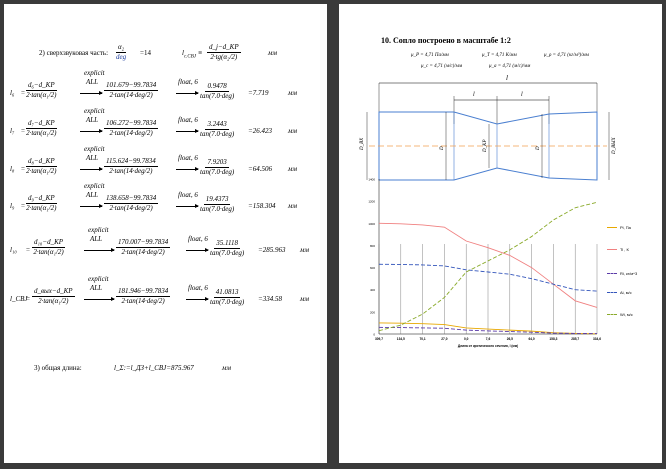 This screenshot has width=666, height=469. What do you see at coordinates (362, 144) in the screenshot?
I see `d-in-label: D_BX` at bounding box center [362, 144].